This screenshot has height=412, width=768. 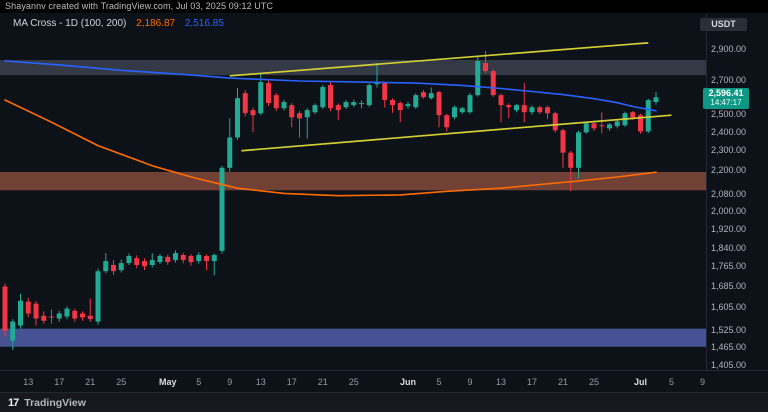 What do you see at coordinates (729, 150) in the screenshot?
I see `price-scale-label: 2,300.00` at bounding box center [729, 150].